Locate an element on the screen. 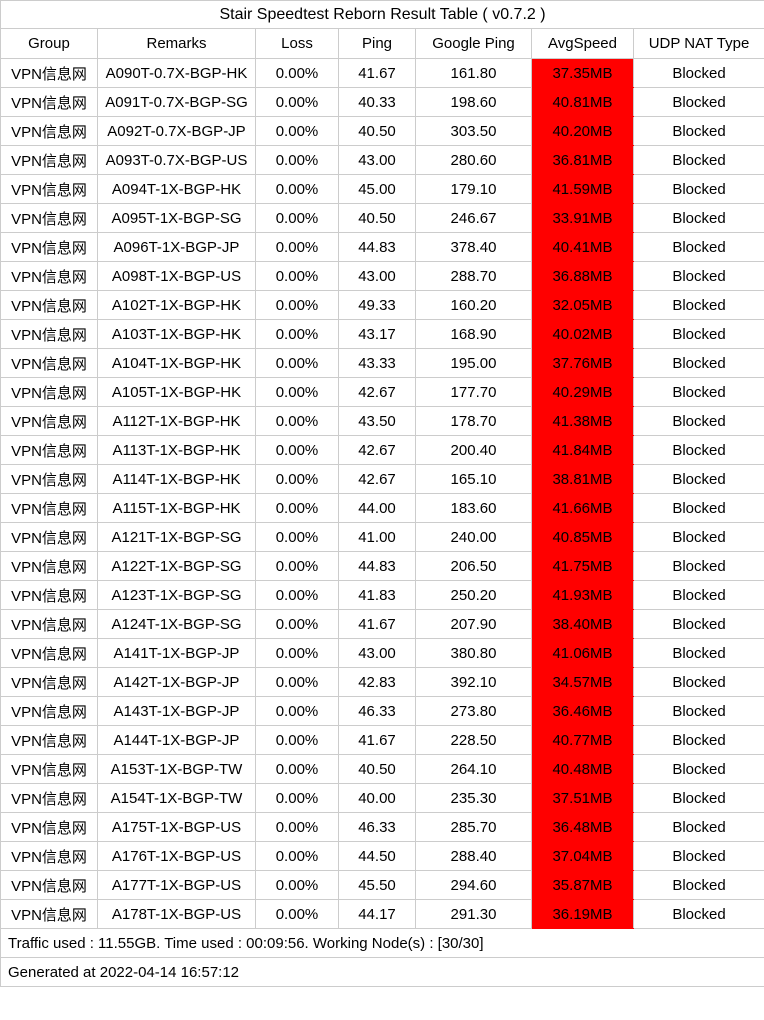 The image size is (764, 1020). cell-avg-speed: 35.87MB is located at coordinates (582, 885).